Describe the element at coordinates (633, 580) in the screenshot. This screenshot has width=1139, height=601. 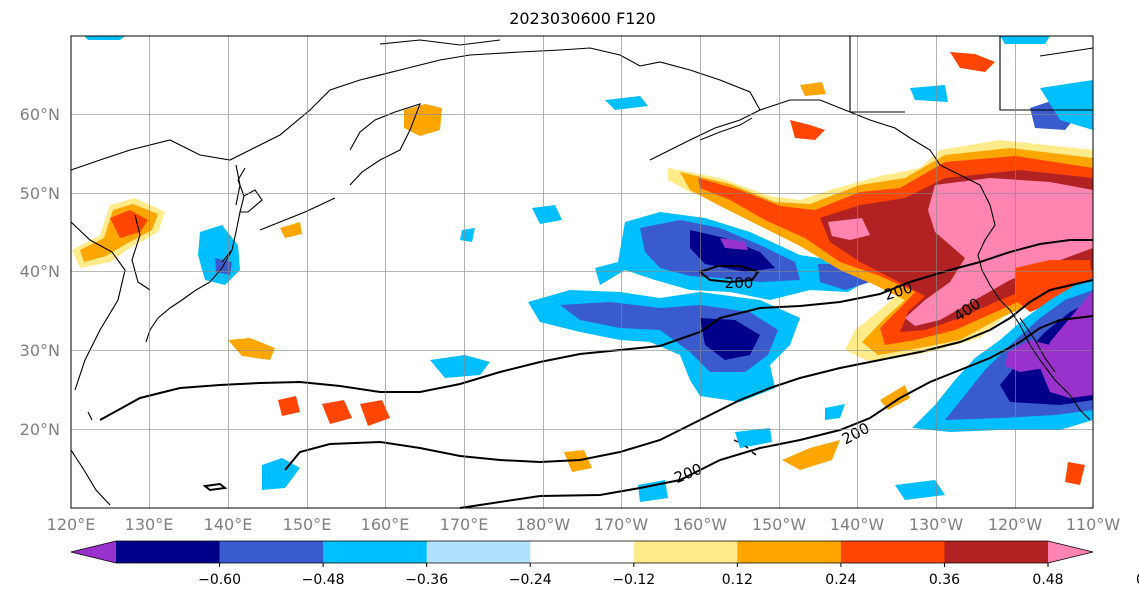
I see `colorbar-tick-label: −0.12` at that location.